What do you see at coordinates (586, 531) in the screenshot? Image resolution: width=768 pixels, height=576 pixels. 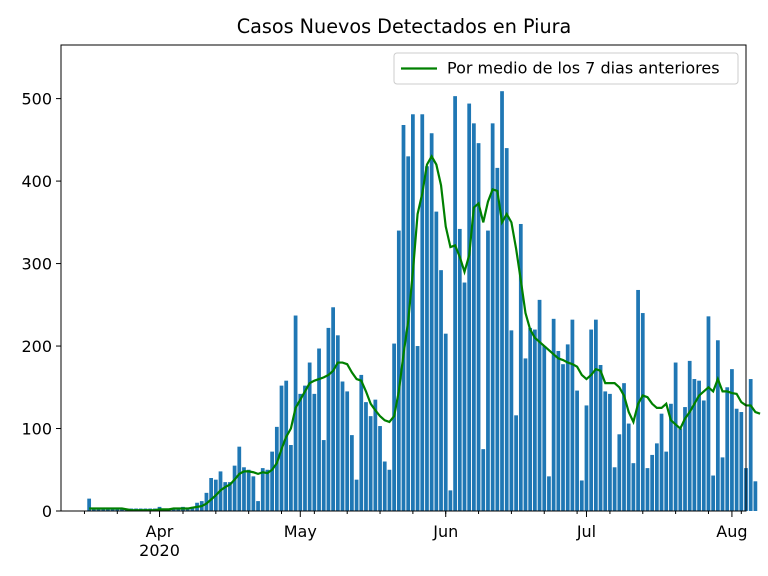 I see `x-tick-label: Jul` at bounding box center [586, 531].